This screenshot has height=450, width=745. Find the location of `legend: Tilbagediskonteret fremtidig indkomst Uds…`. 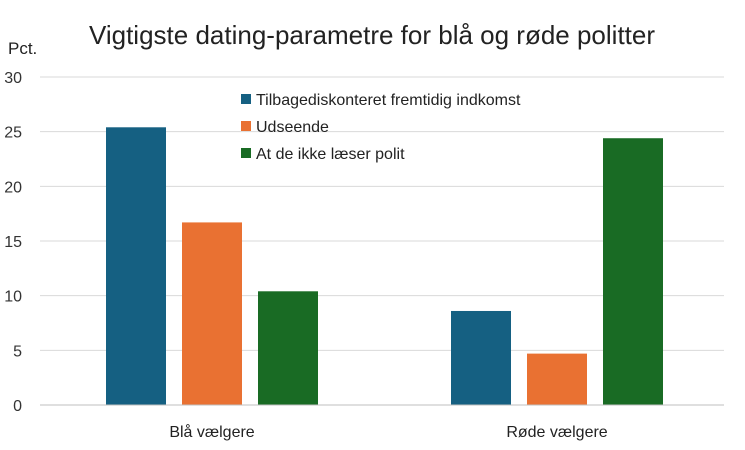

legend: Tilbagediskonteret fremtidig indkomst Uds… is located at coordinates (381, 127).